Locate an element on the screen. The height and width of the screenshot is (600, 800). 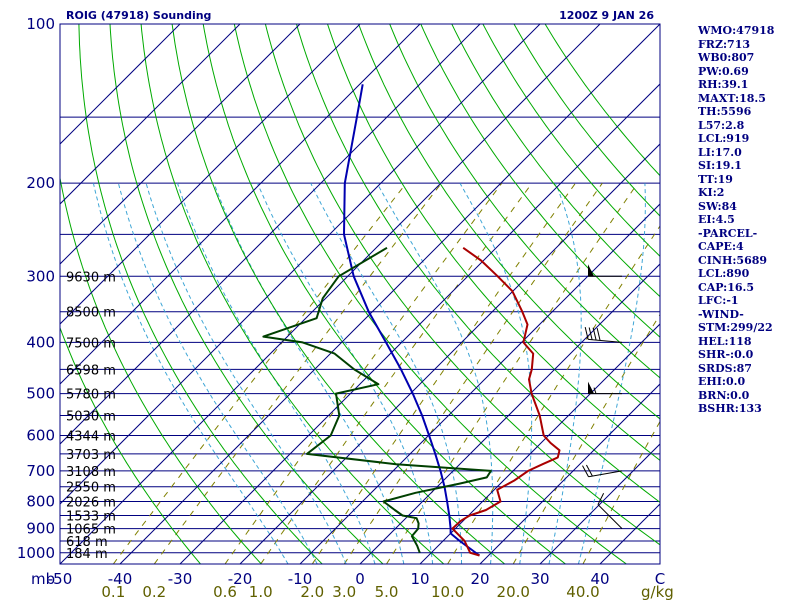
isotherm--120 is located at coordinates (120, 84).